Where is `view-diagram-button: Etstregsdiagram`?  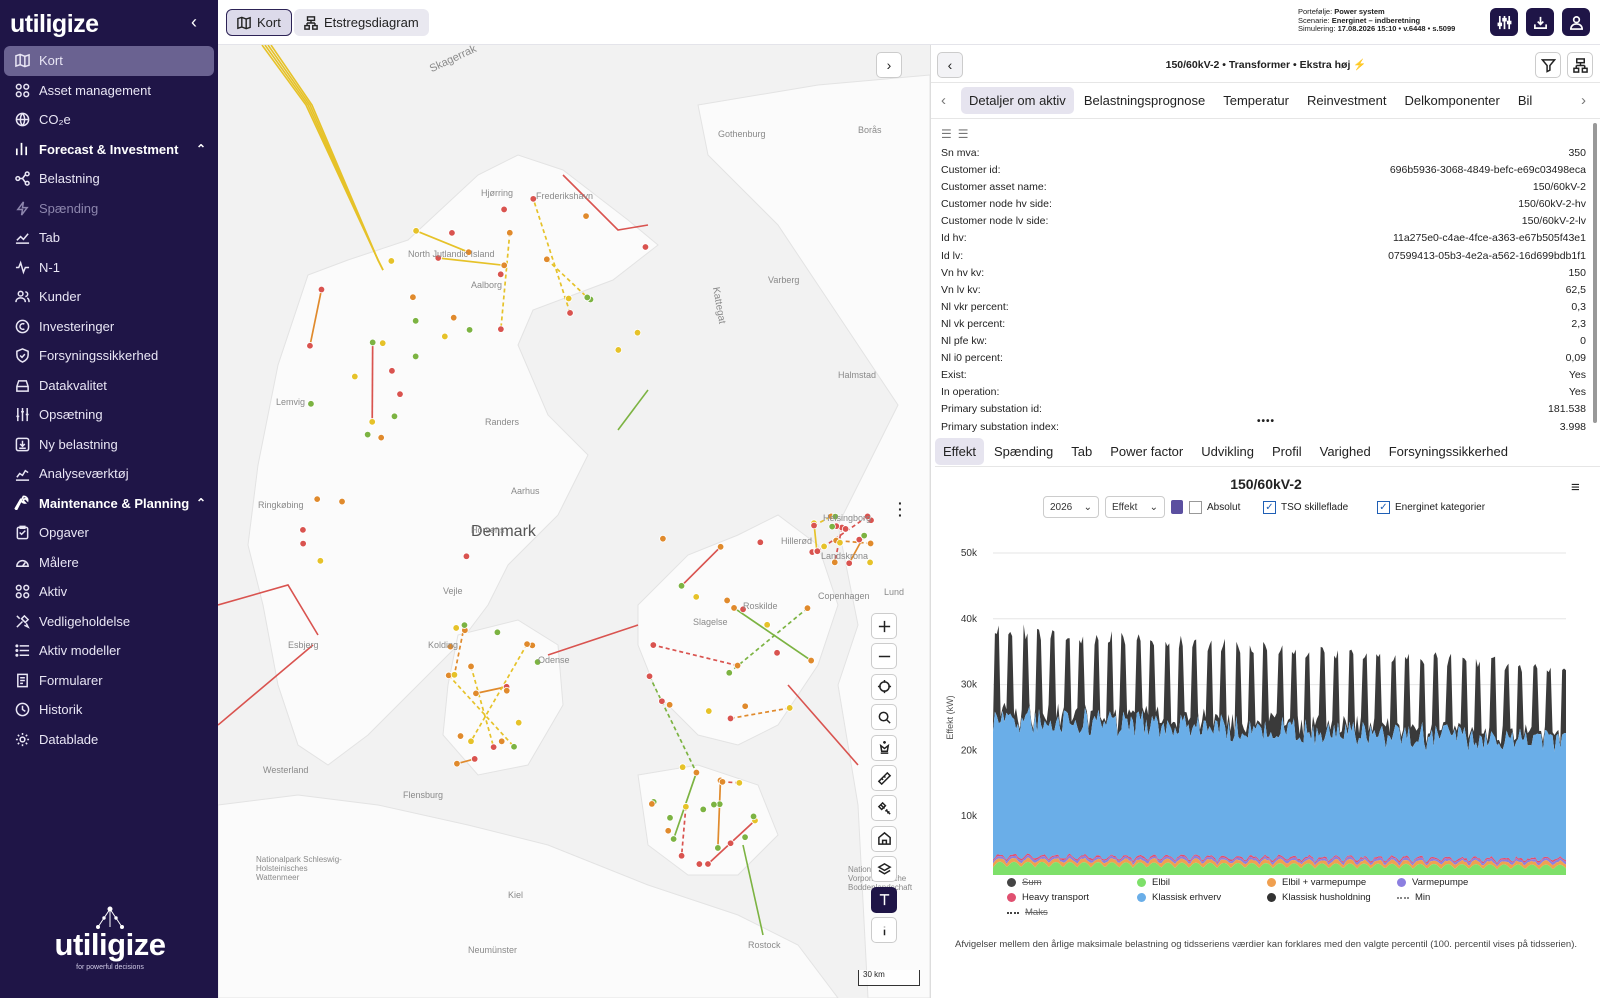 view-diagram-button: Etstregsdiagram is located at coordinates (361, 22).